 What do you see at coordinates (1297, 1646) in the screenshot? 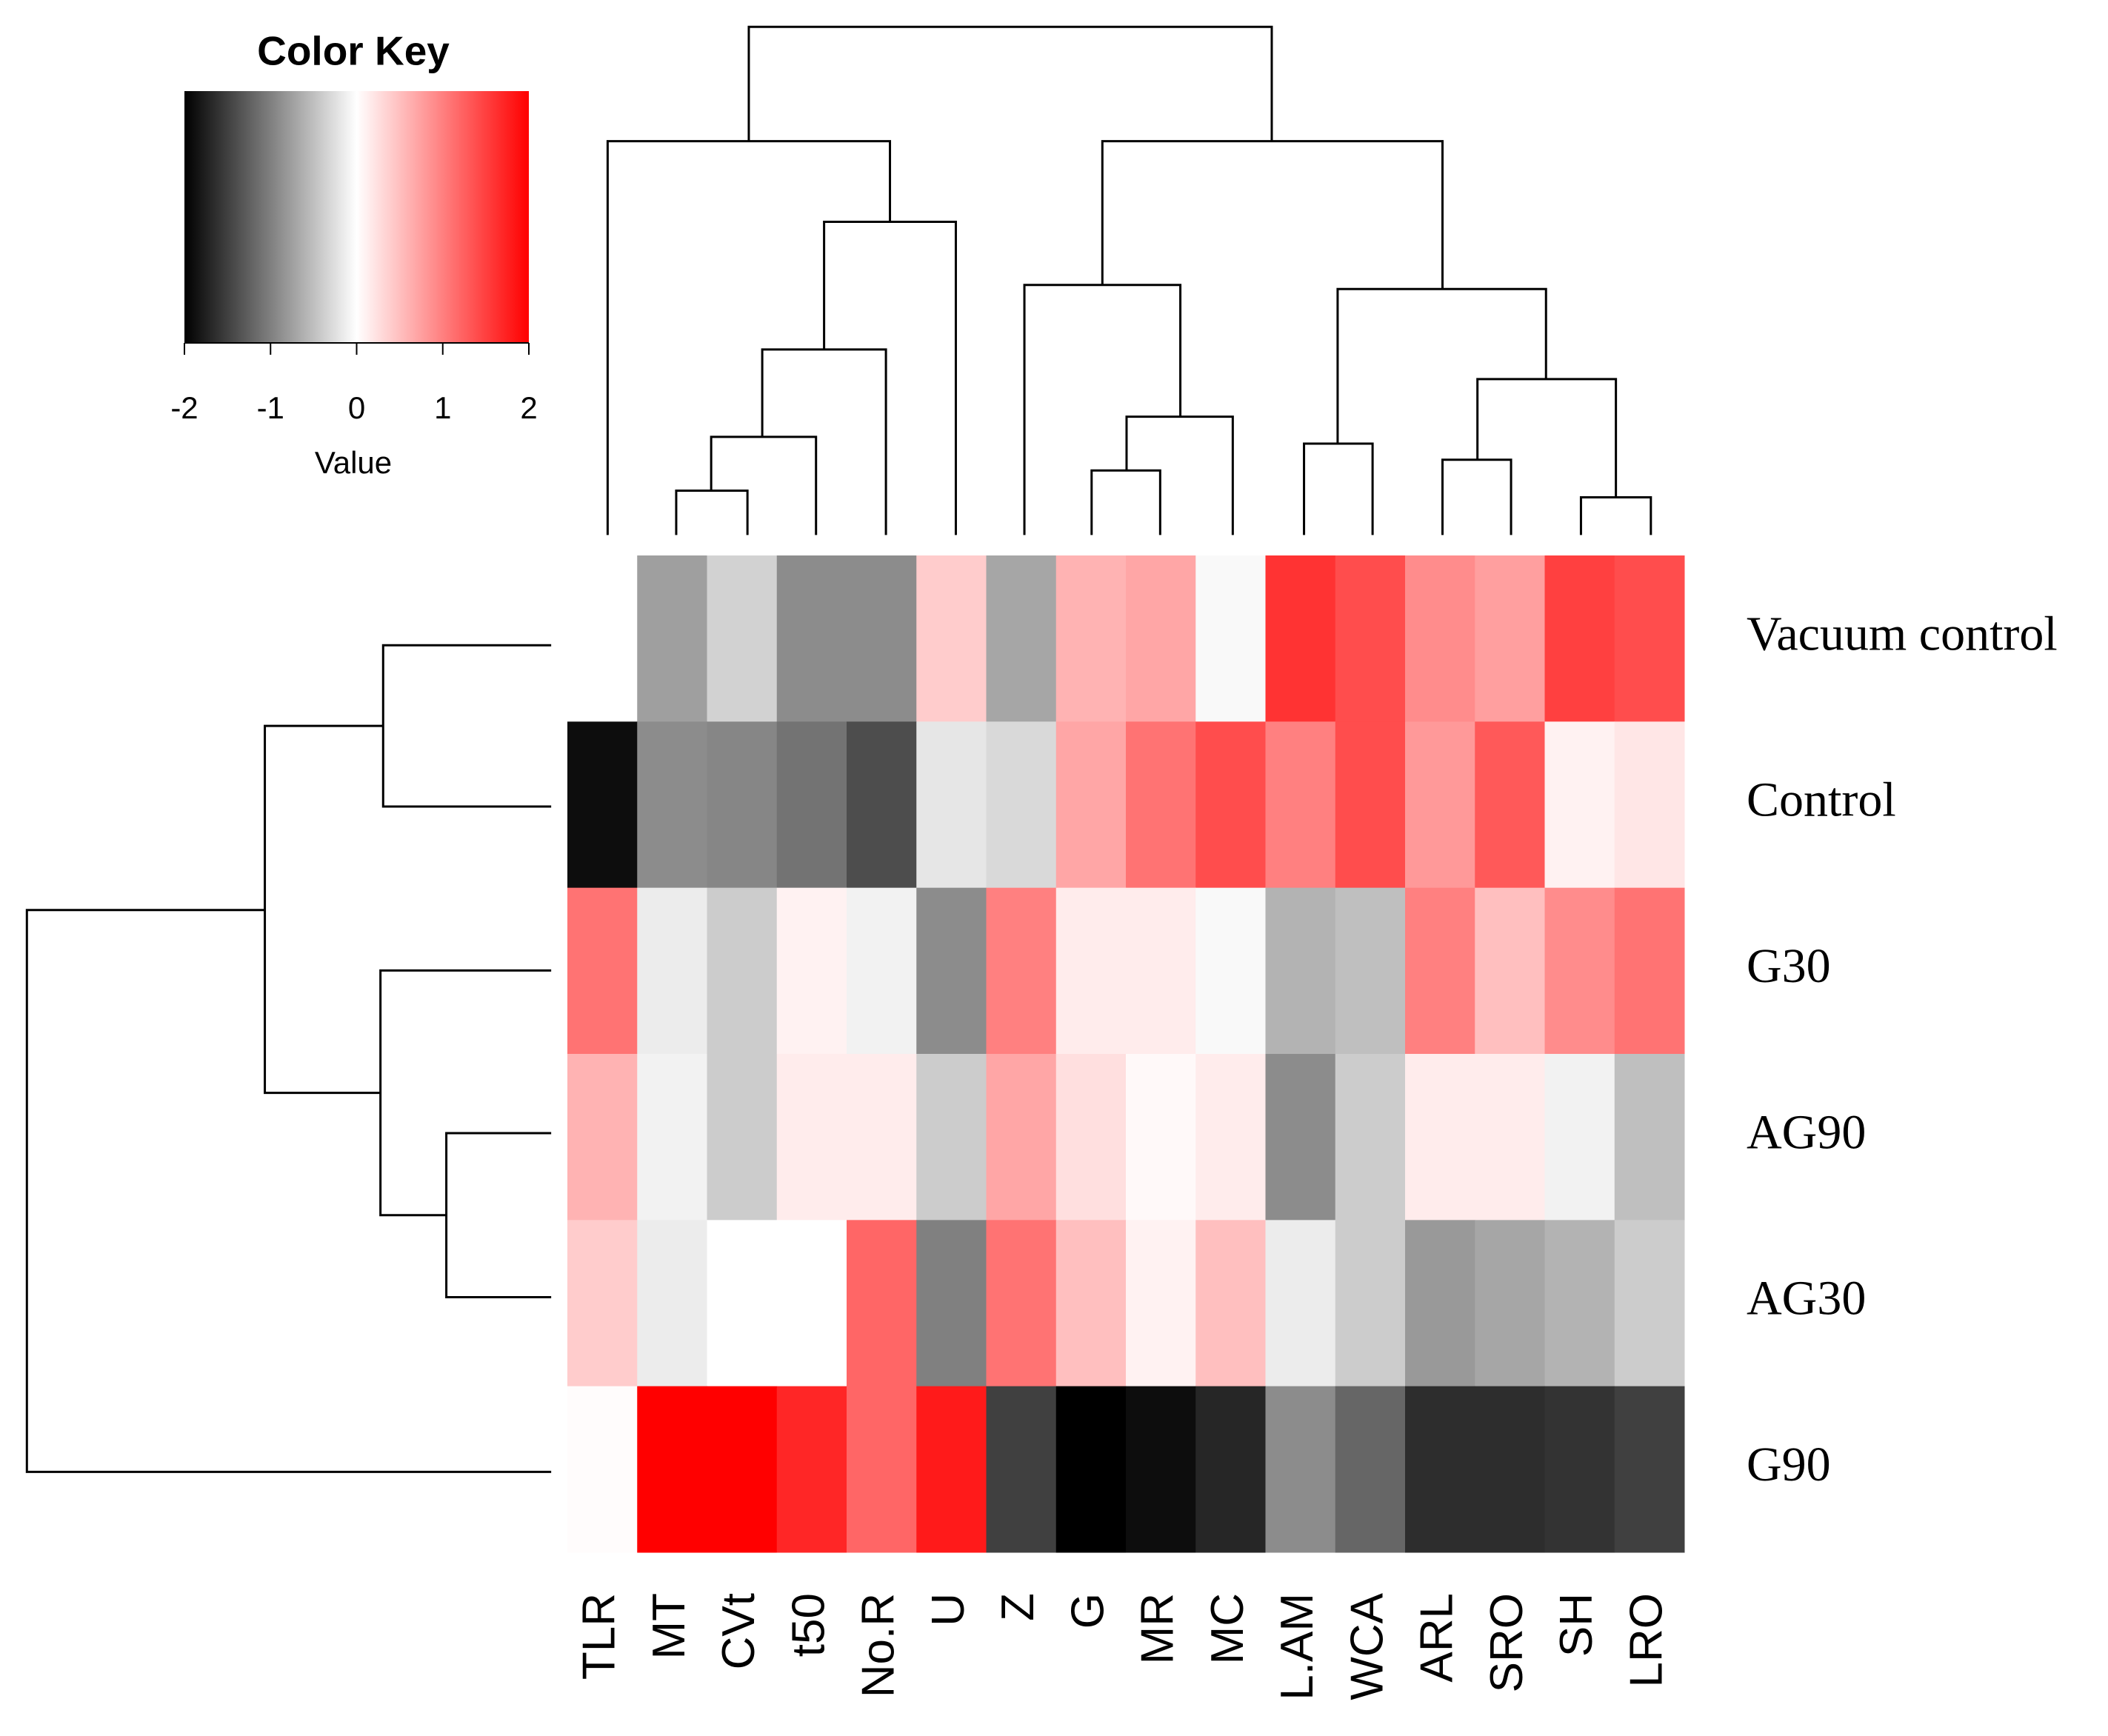
I see `column-label: L.AM` at bounding box center [1297, 1646].